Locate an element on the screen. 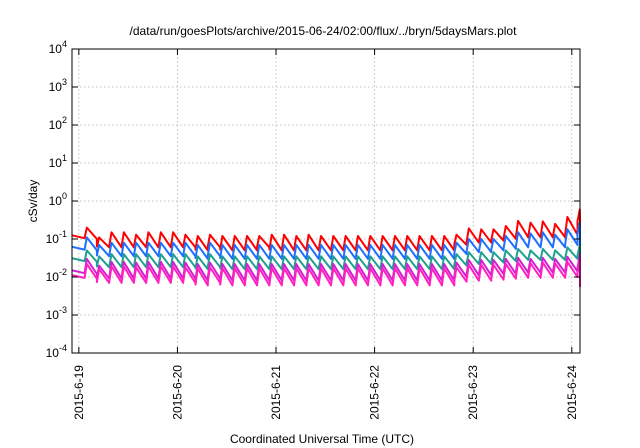 Image resolution: width=640 pixels, height=448 pixels. x-tick-label: 2015-6-22 is located at coordinates (375, 392).